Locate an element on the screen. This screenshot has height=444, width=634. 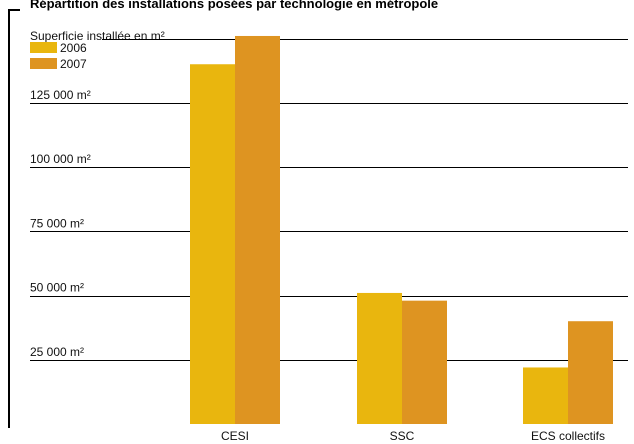
bar-2006-cesi is located at coordinates (212, 244).